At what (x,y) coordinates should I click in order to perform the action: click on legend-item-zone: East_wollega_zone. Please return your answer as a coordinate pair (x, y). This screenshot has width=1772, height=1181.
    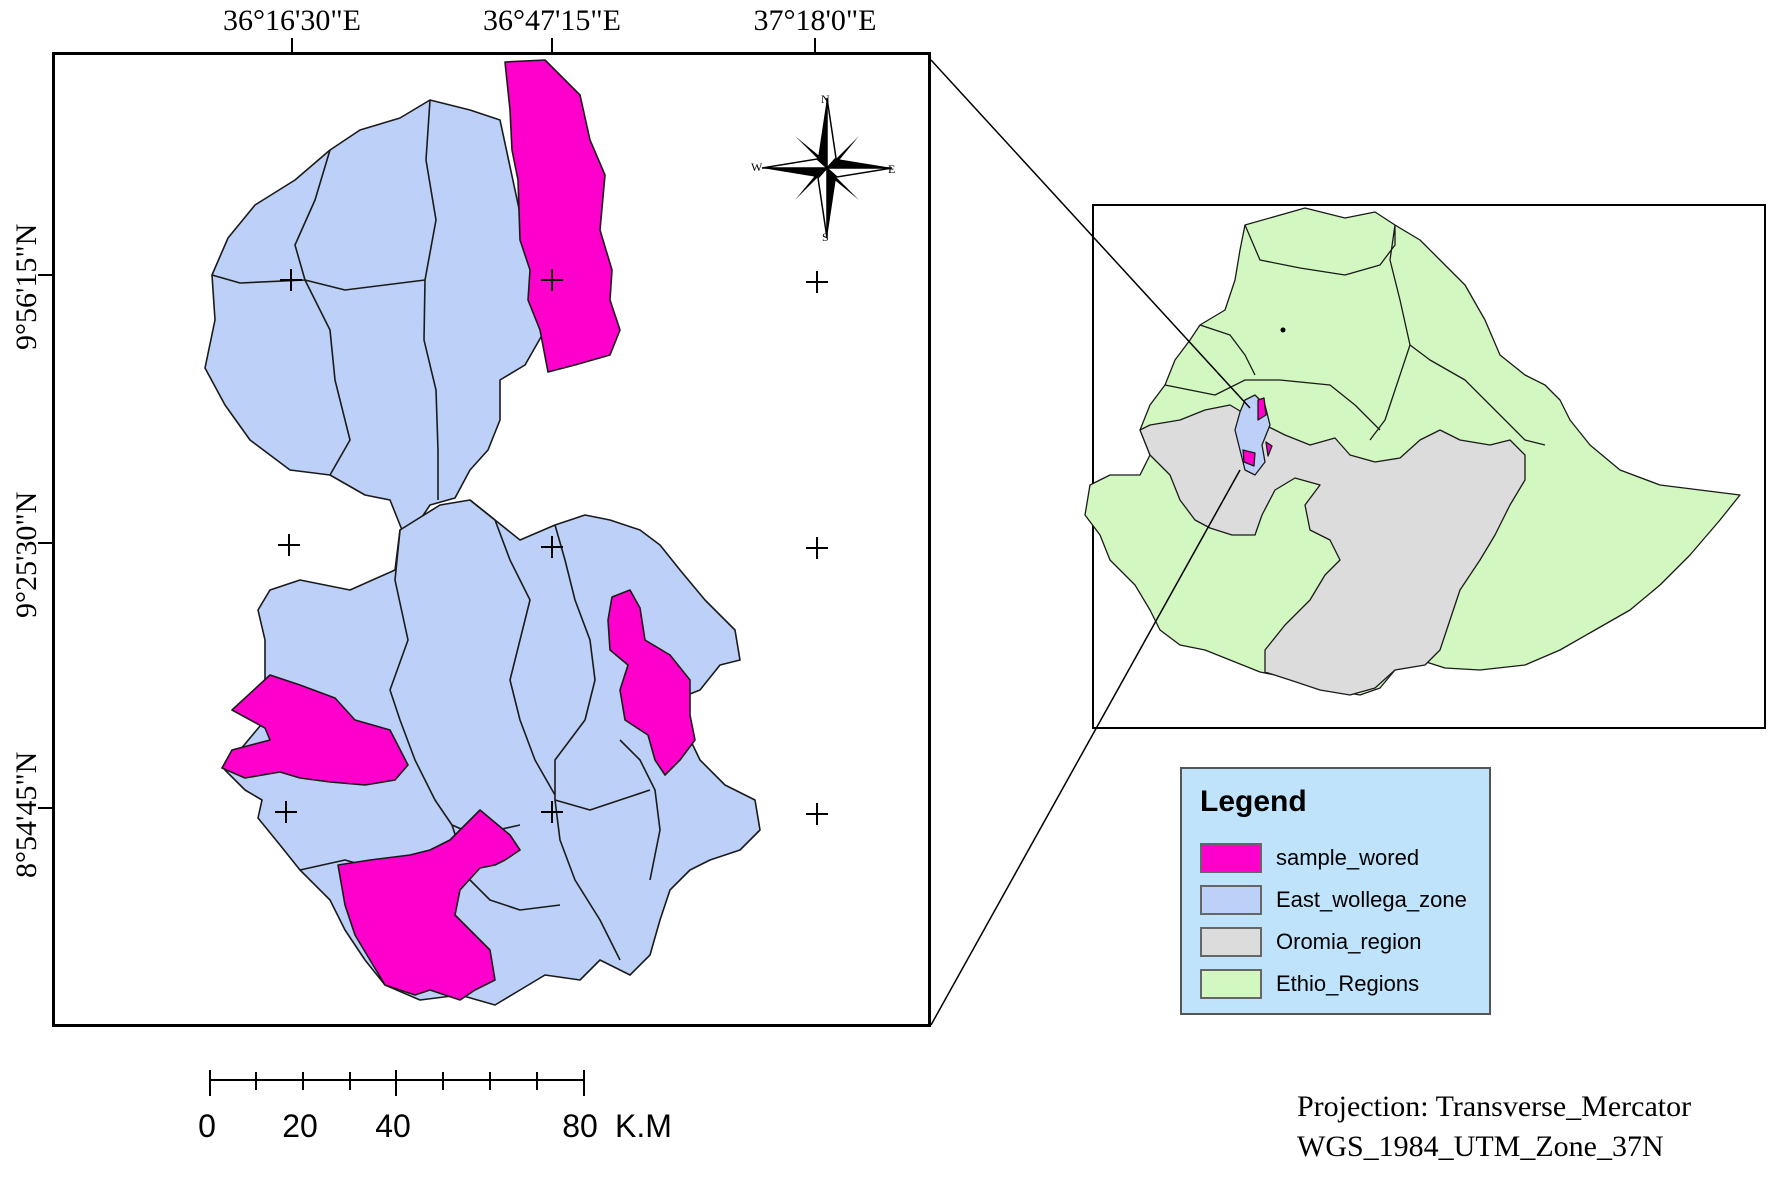
    Looking at the image, I should click on (1333, 900).